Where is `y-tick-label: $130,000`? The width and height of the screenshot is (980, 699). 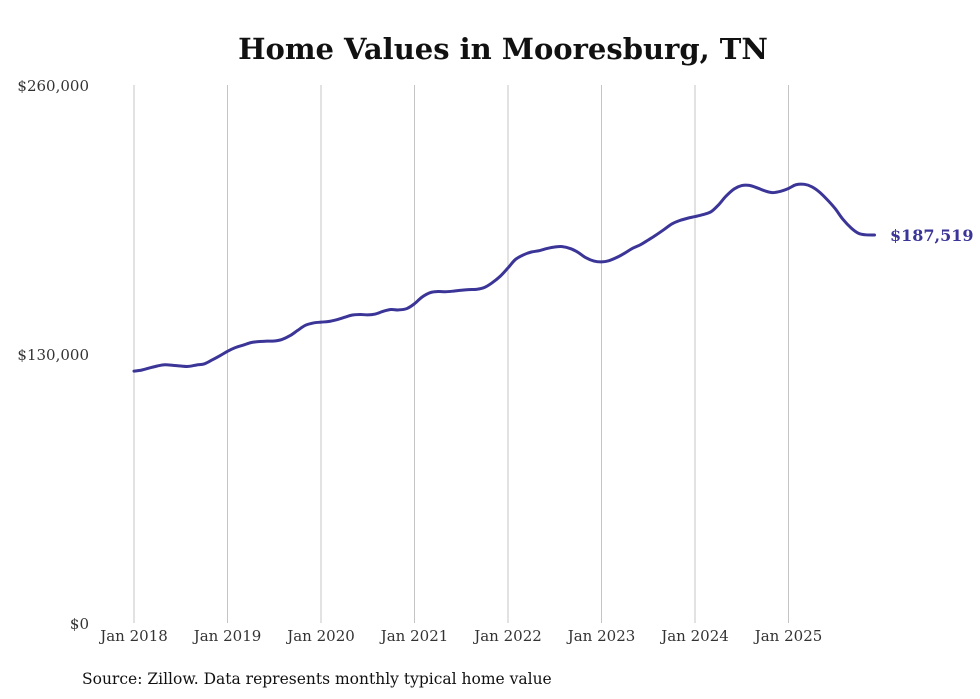 y-tick-label: $130,000 is located at coordinates (53, 355).